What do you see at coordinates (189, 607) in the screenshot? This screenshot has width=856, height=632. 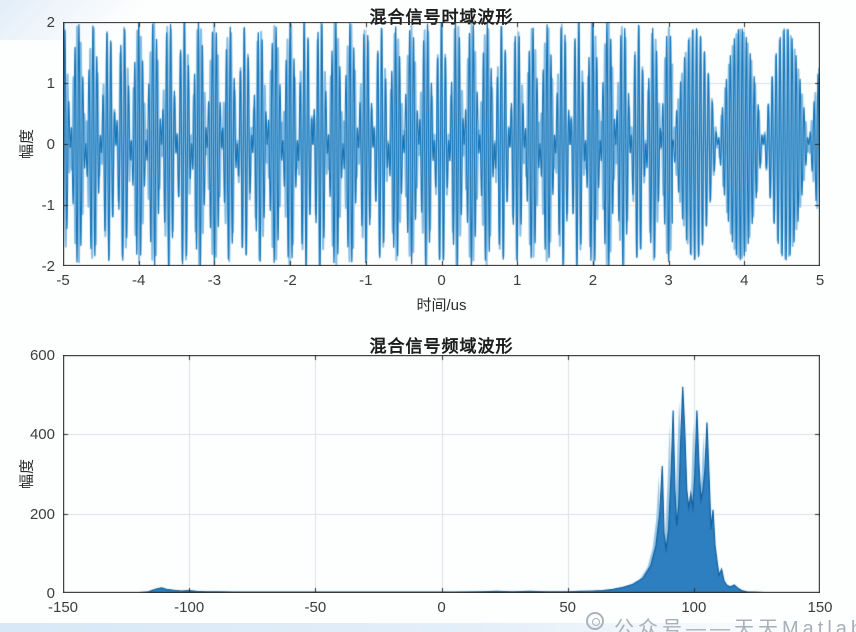 I see `x-tick-label: -100` at bounding box center [189, 607].